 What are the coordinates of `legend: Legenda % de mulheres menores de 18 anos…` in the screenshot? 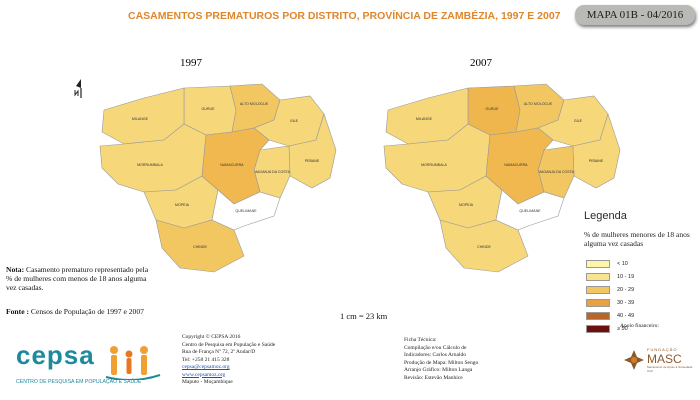 It's located at (641, 273).